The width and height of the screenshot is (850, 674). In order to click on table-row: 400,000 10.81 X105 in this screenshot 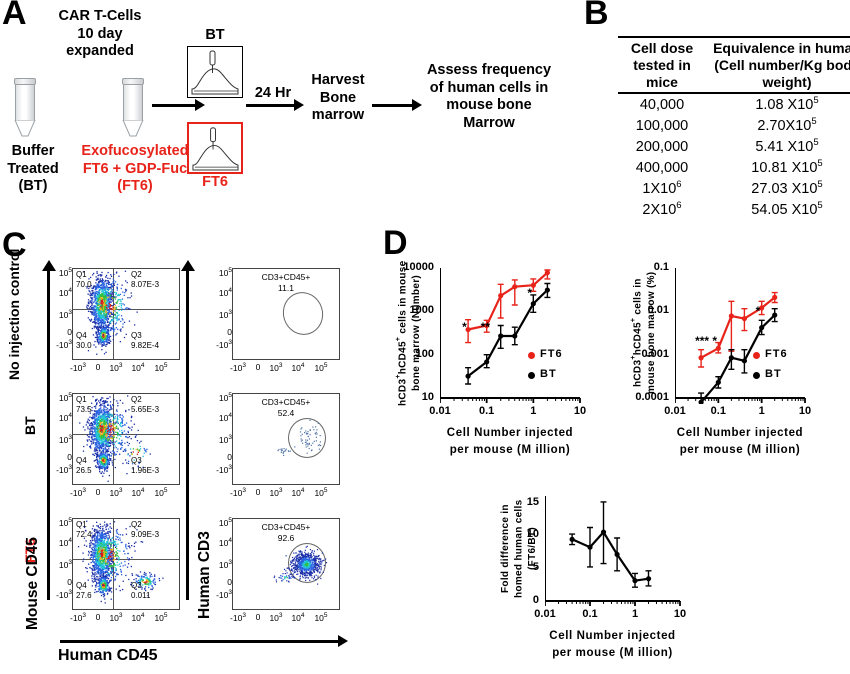, I will do `click(734, 167)`.